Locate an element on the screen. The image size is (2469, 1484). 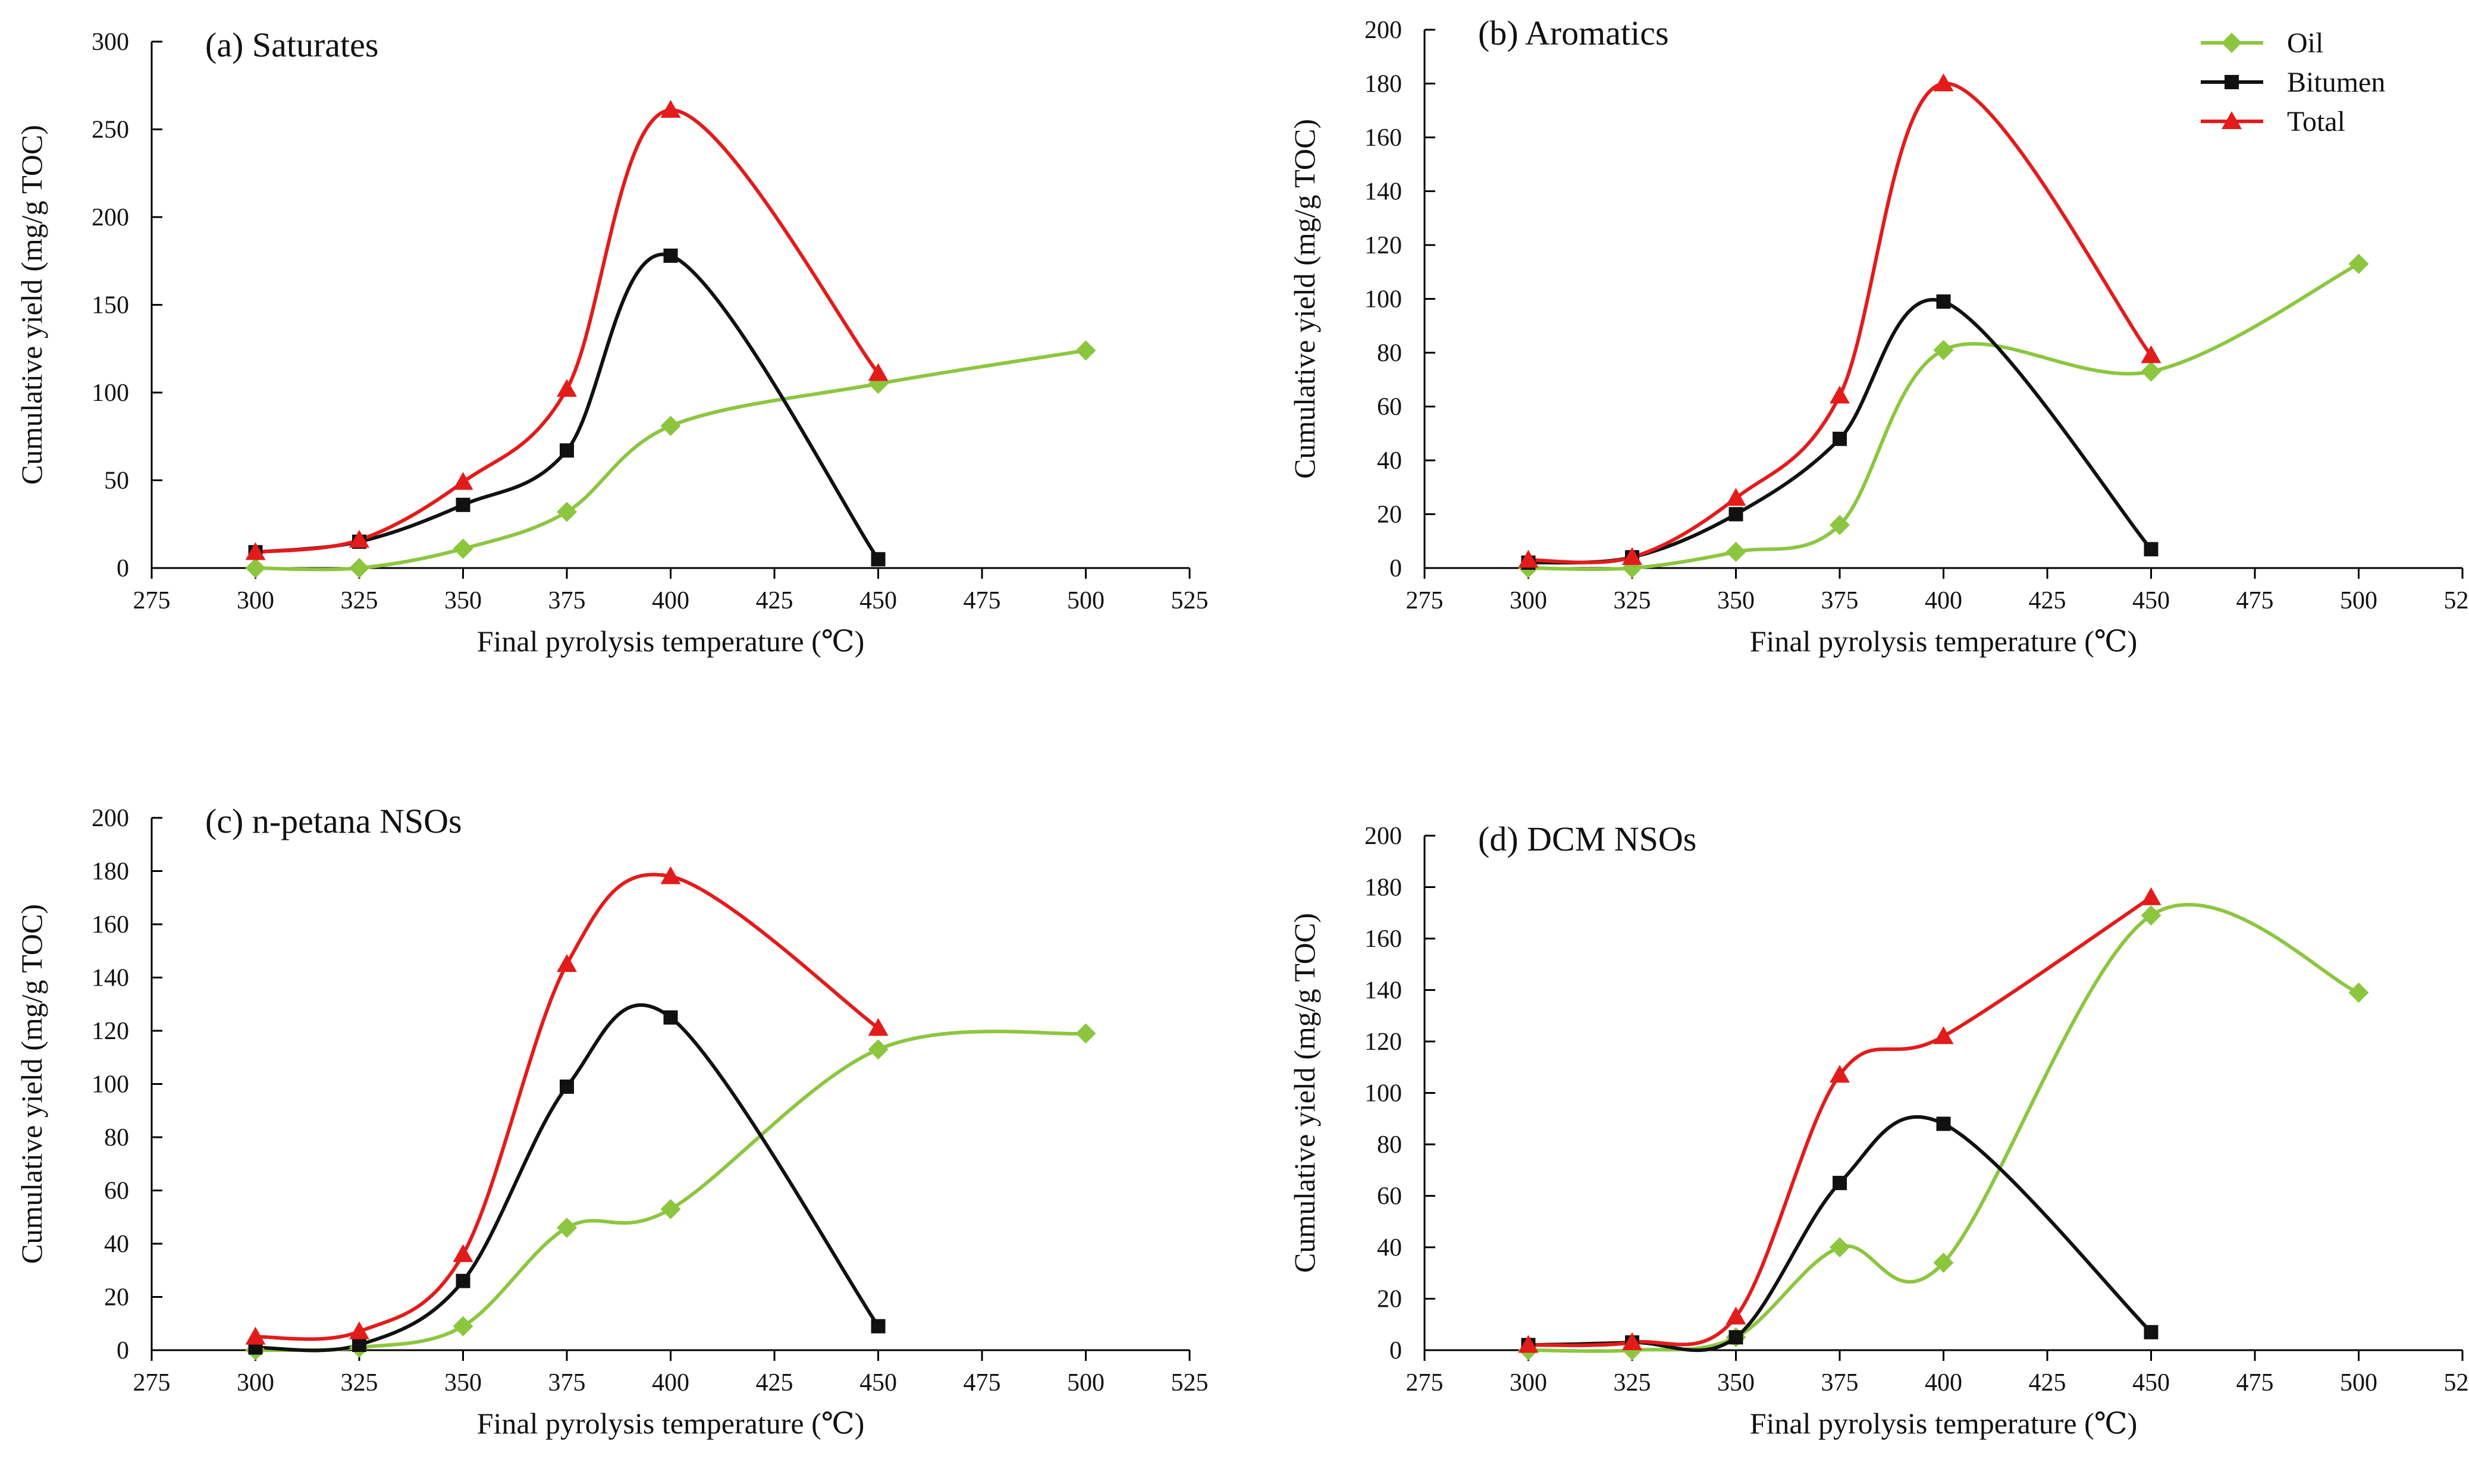
legend-label-oil: Oil is located at coordinates (2305, 43).